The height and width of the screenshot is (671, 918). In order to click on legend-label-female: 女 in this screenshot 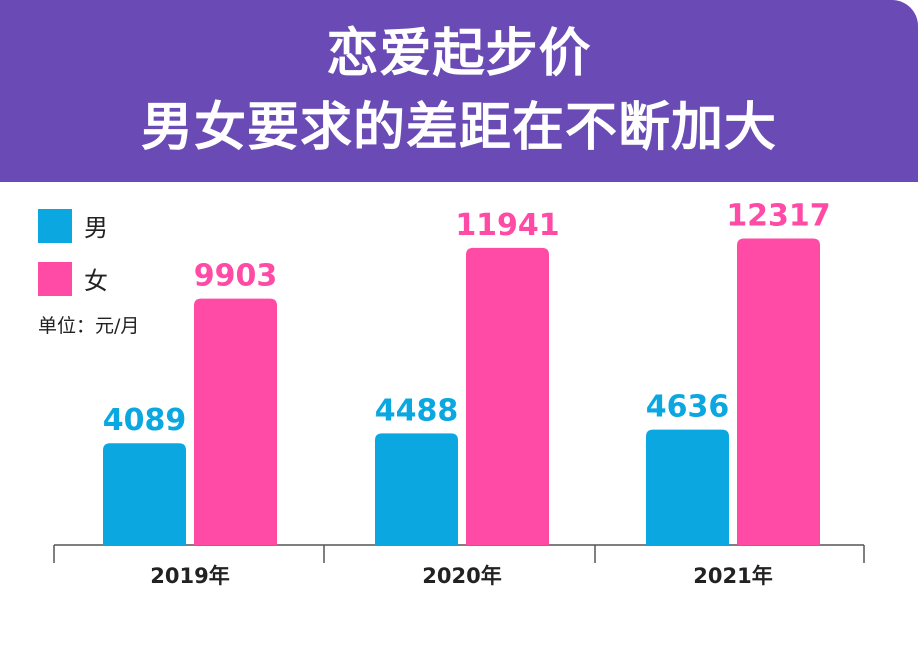, I will do `click(96, 281)`.